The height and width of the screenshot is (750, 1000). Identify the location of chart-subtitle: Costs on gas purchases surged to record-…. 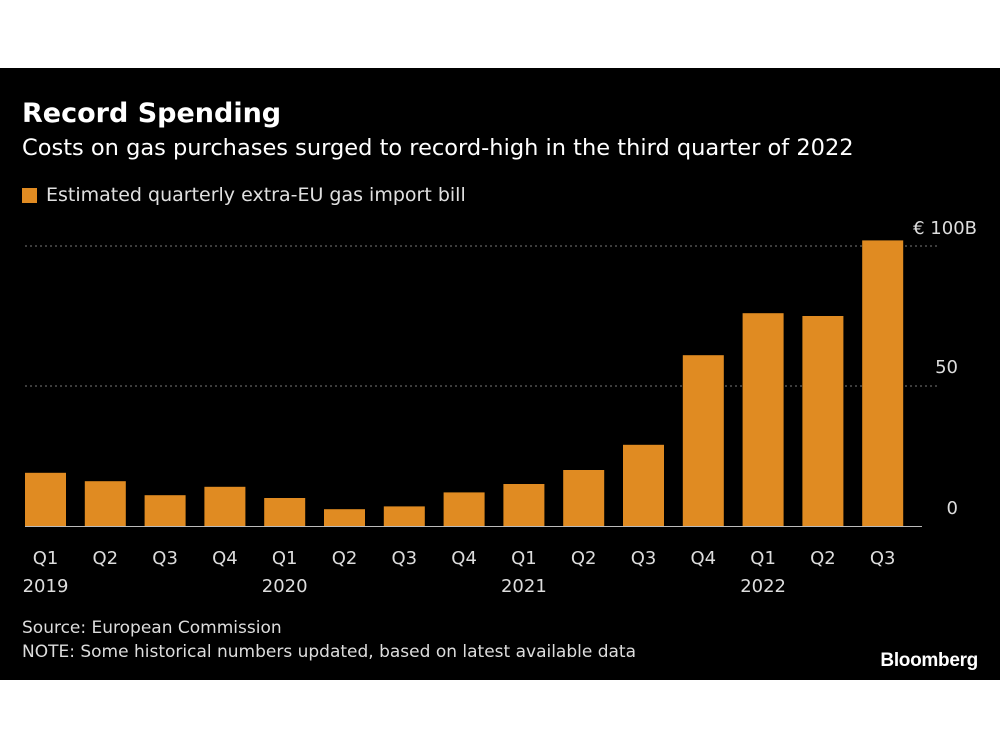
(438, 148).